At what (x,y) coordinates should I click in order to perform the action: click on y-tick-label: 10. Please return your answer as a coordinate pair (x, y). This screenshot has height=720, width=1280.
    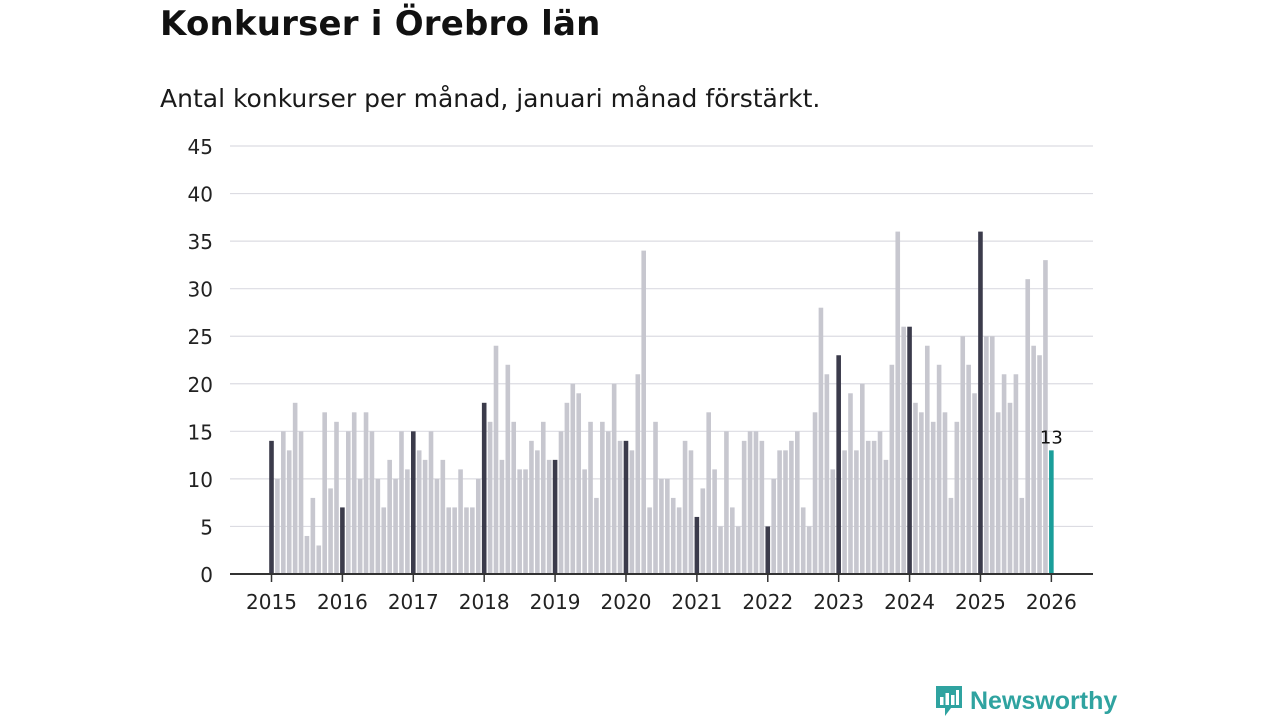
    Looking at the image, I should click on (200, 480).